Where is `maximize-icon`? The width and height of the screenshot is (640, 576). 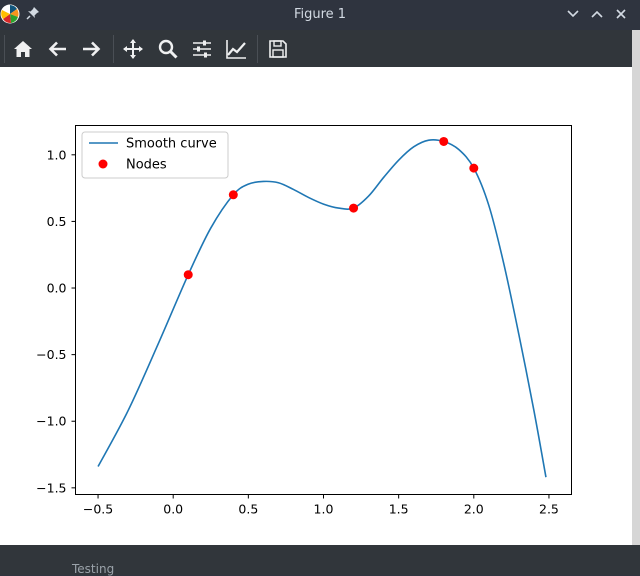
maximize-icon is located at coordinates (597, 14).